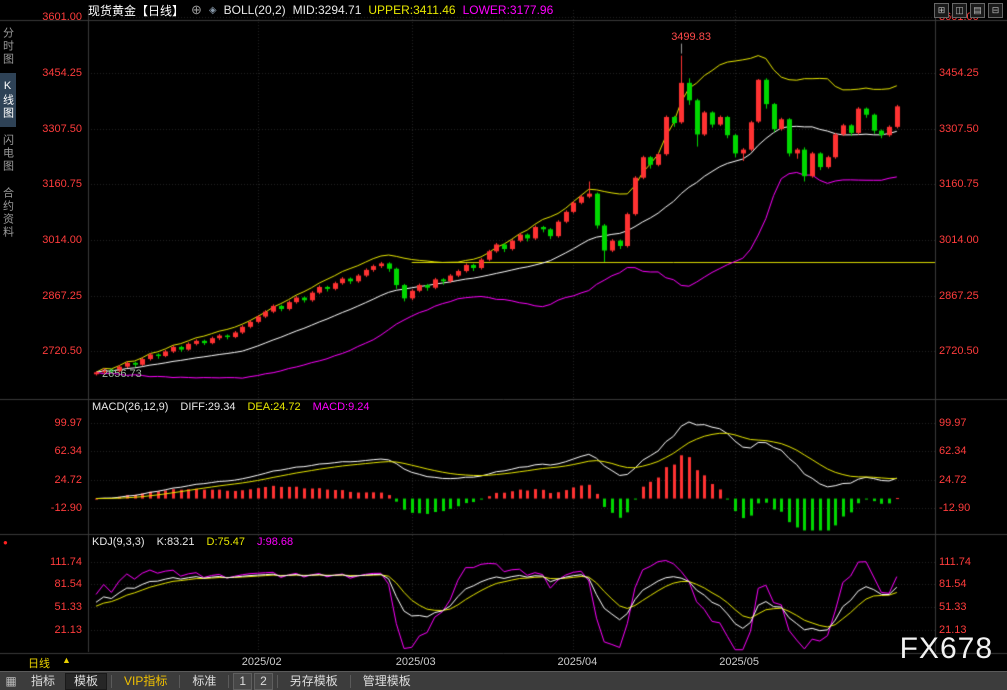 Image resolution: width=1007 pixels, height=690 pixels. I want to click on sidebar-tab-flash: 闪电图, so click(7, 153).